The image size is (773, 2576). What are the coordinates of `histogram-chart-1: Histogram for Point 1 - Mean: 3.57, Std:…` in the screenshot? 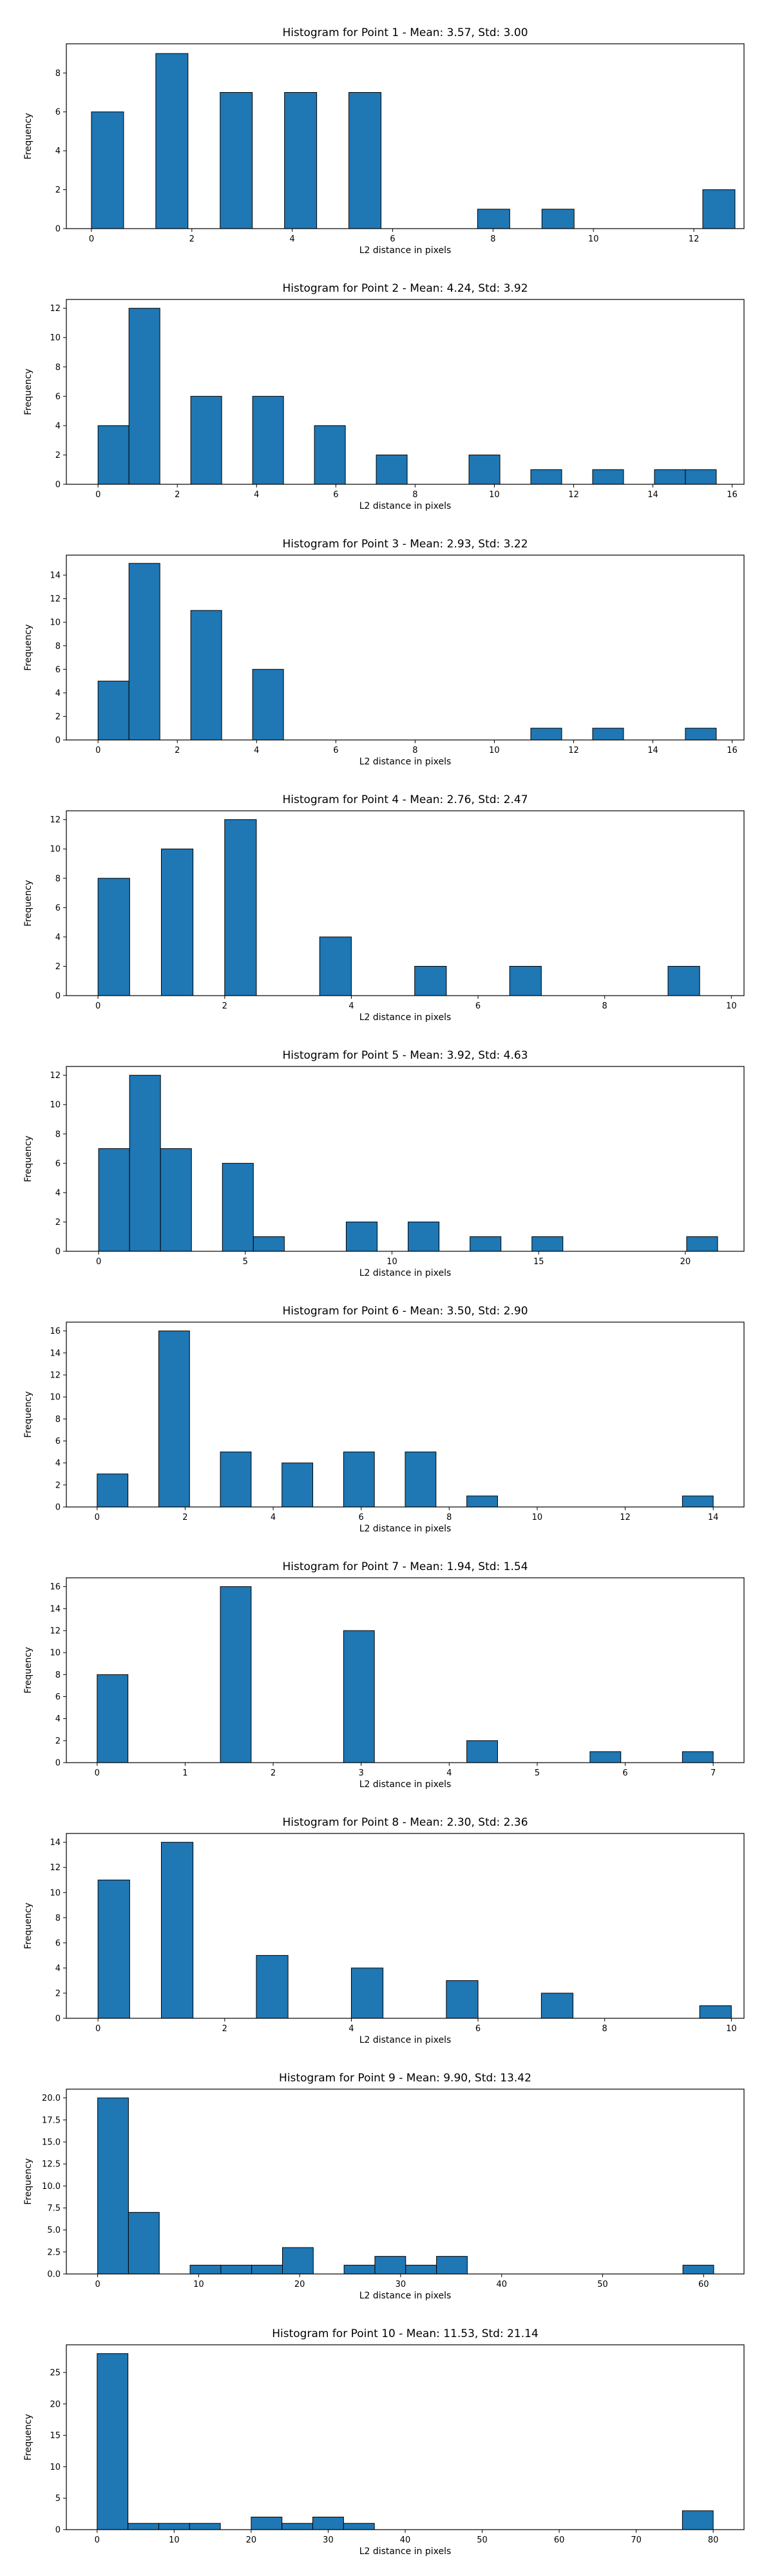 It's located at (384, 141).